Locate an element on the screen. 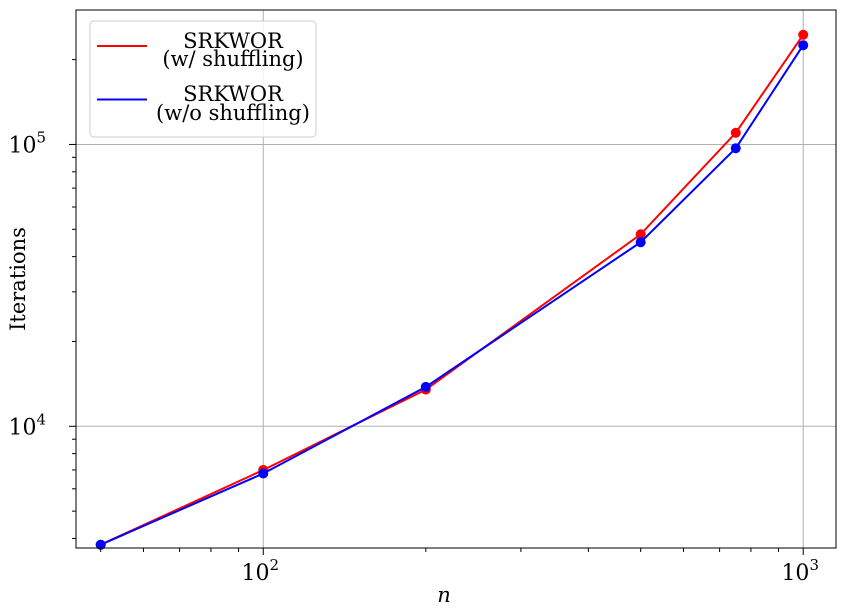 The height and width of the screenshot is (616, 861). x-tick-label: 10² is located at coordinates (260, 571).